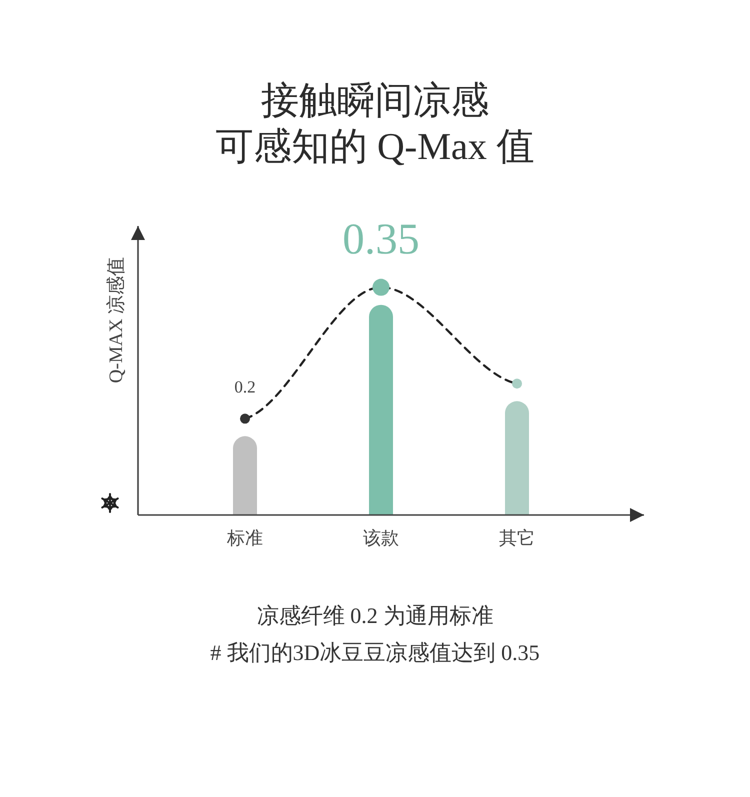  What do you see at coordinates (381, 239) in the screenshot?
I see `data-label: 0.35` at bounding box center [381, 239].